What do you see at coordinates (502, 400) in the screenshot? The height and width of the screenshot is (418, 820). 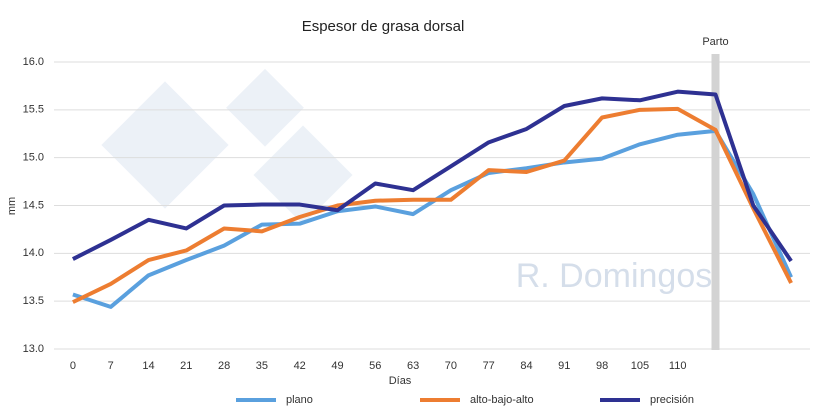 I see `legend-label: alto-bajo-alto` at bounding box center [502, 400].